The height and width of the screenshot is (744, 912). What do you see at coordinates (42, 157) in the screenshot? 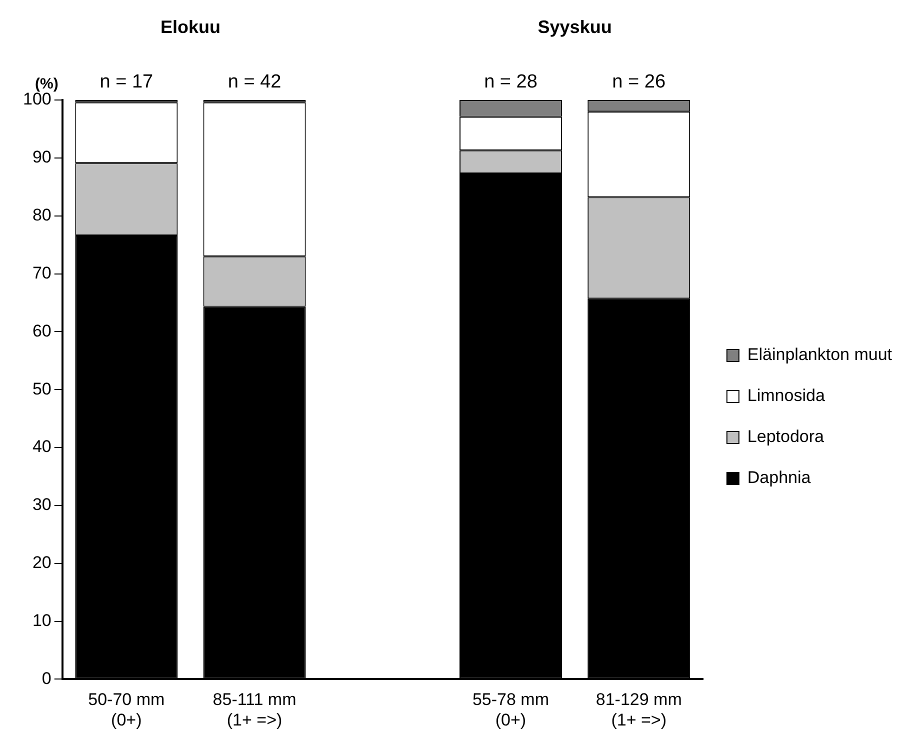
I see `y-tick-label: 90` at bounding box center [42, 157].